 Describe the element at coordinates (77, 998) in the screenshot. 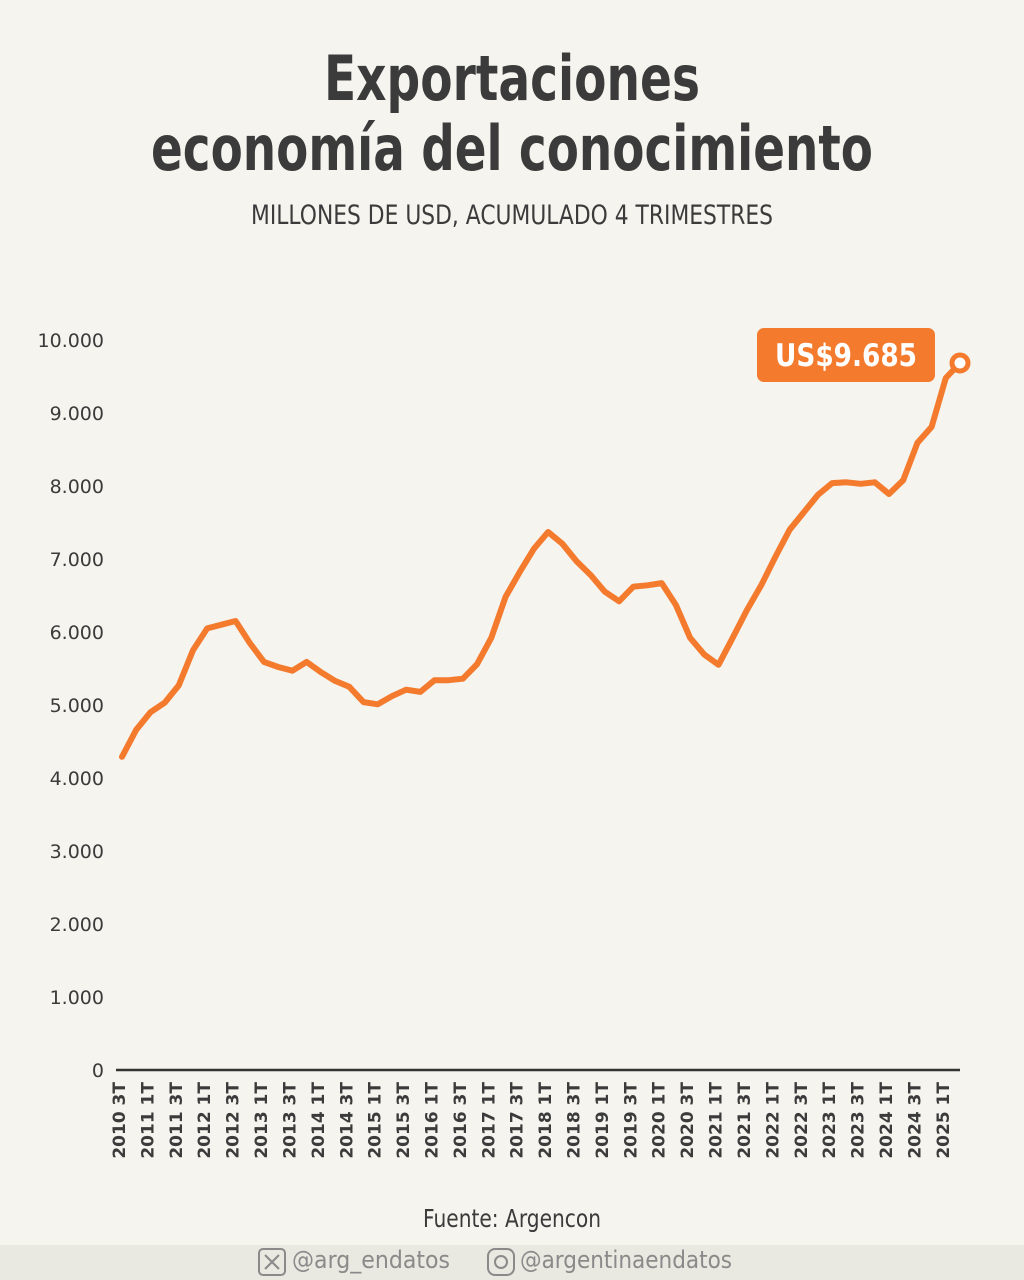

I see `y-tick-label: 1.000` at that location.